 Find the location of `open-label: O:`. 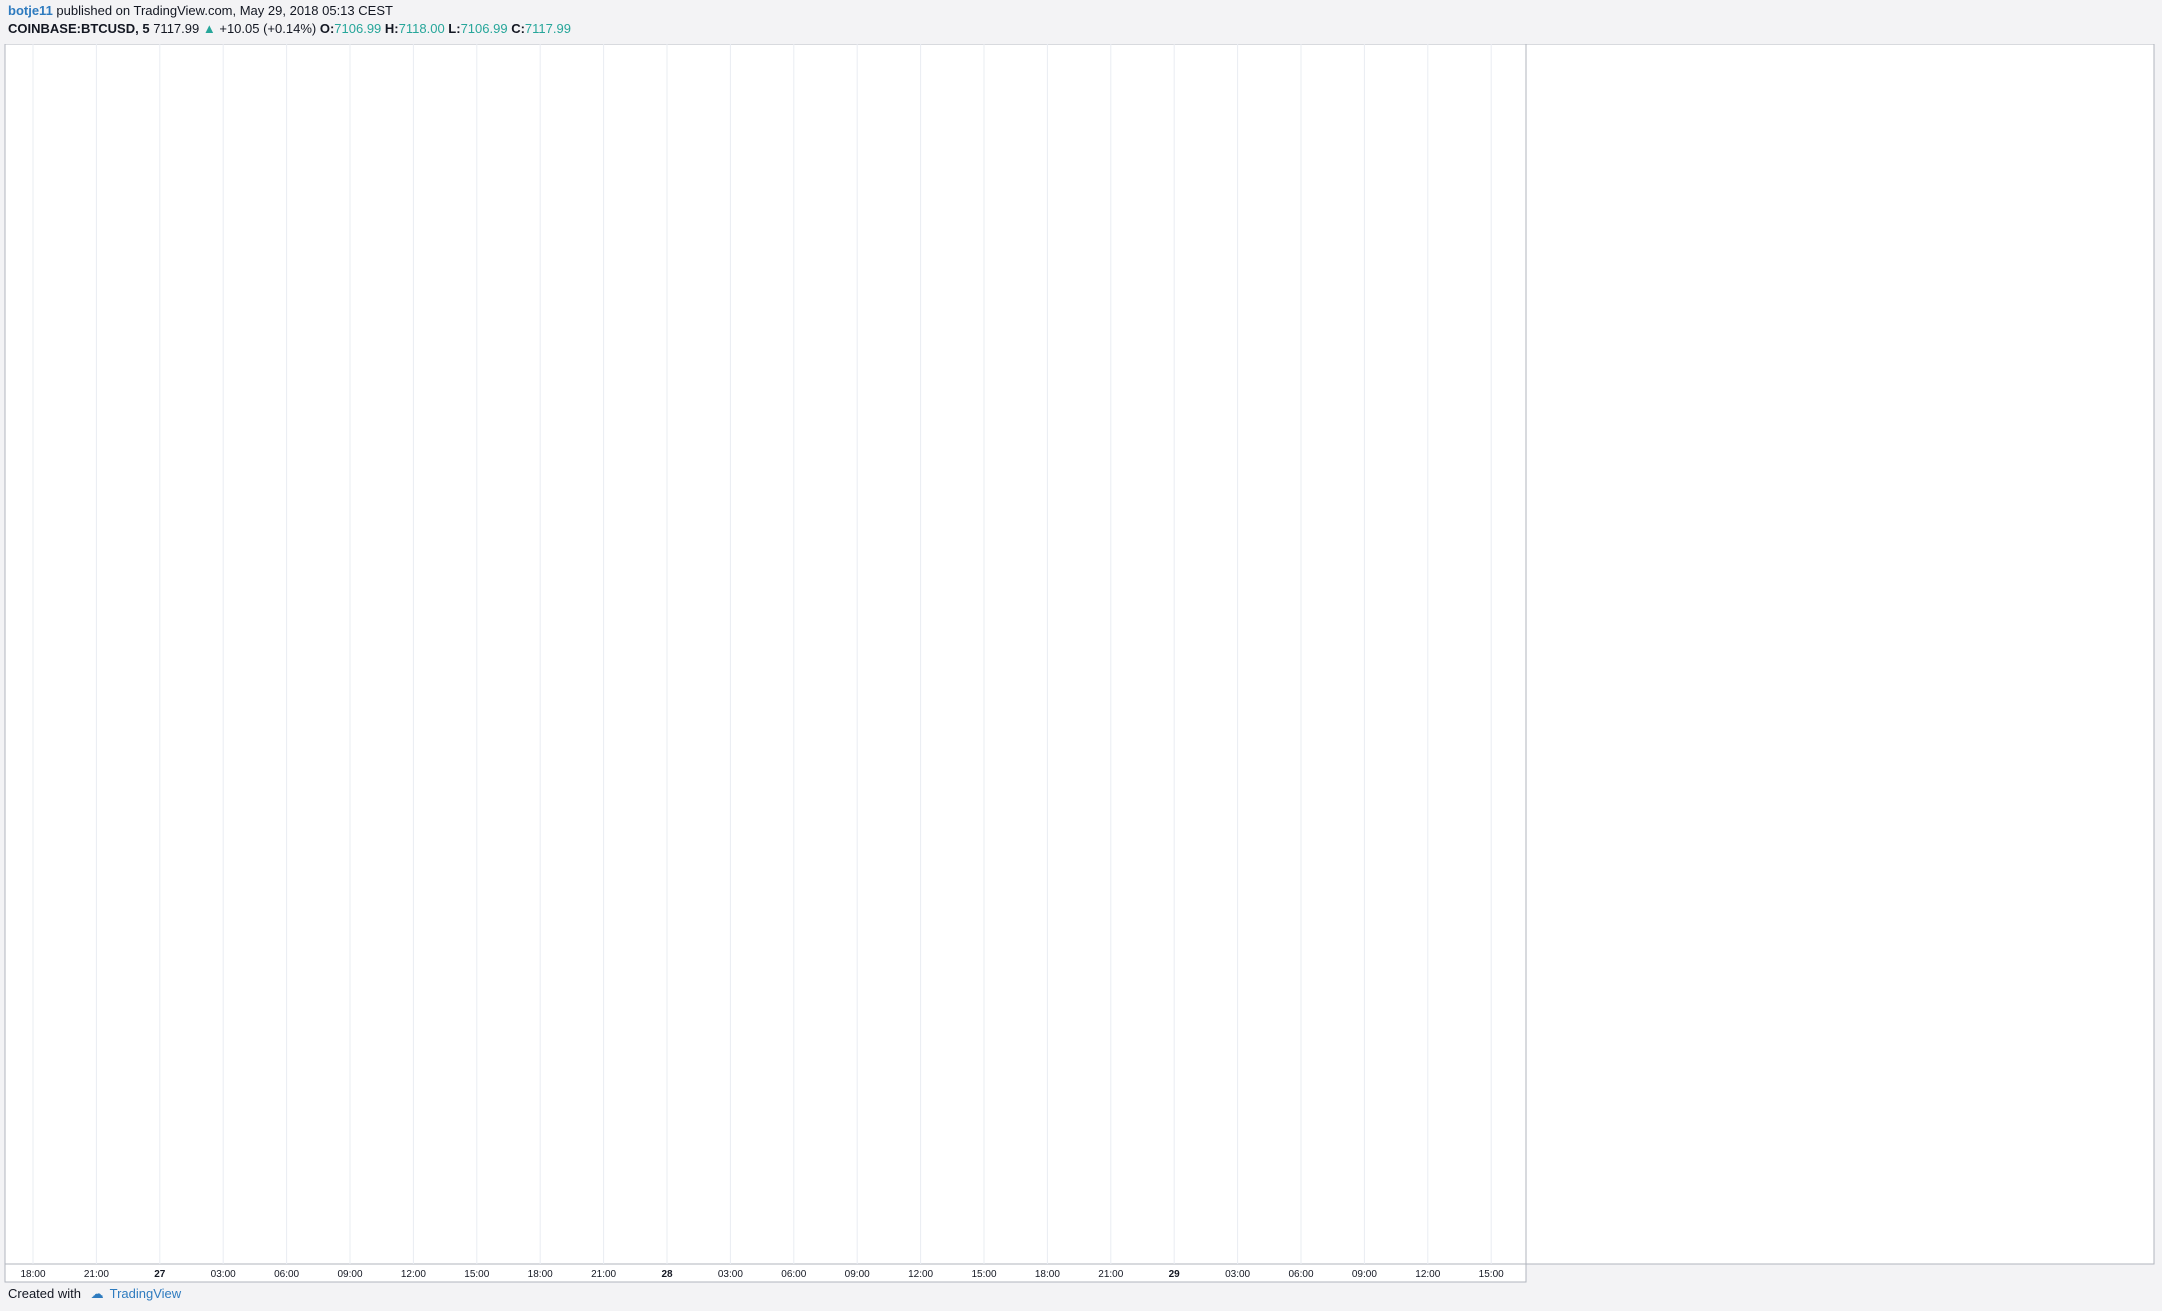

open-label: O: is located at coordinates (327, 28).